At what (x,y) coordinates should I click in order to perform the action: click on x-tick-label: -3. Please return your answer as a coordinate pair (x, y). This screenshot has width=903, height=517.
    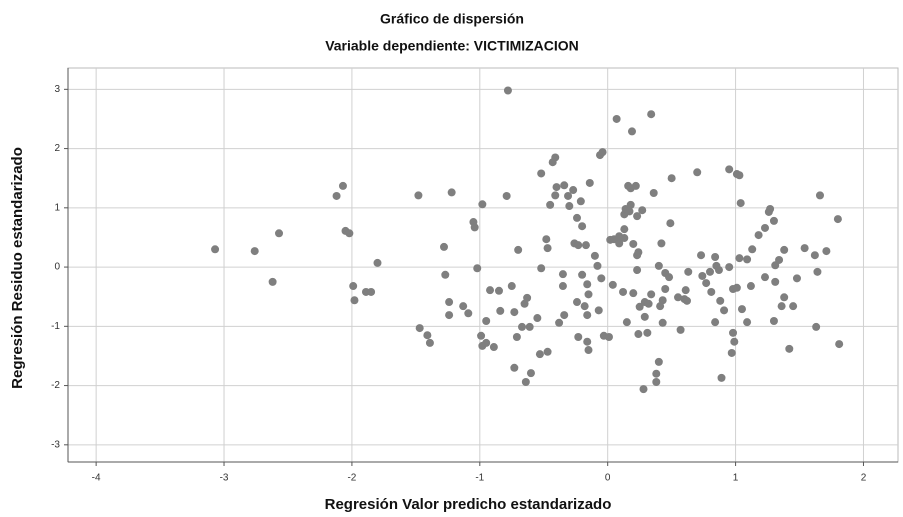
    Looking at the image, I should click on (224, 478).